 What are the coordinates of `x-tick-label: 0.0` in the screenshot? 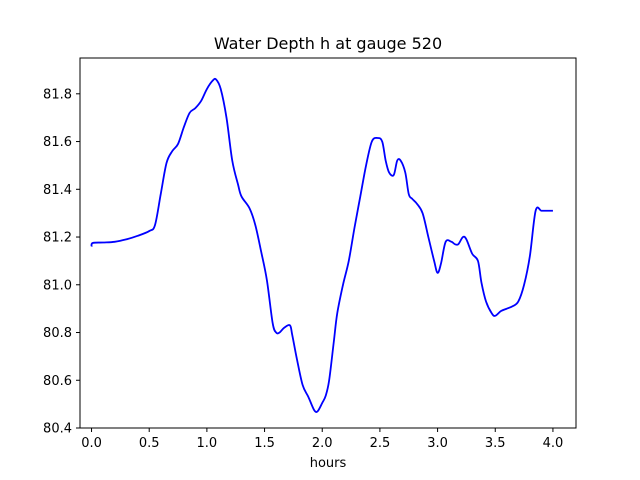 It's located at (91, 443).